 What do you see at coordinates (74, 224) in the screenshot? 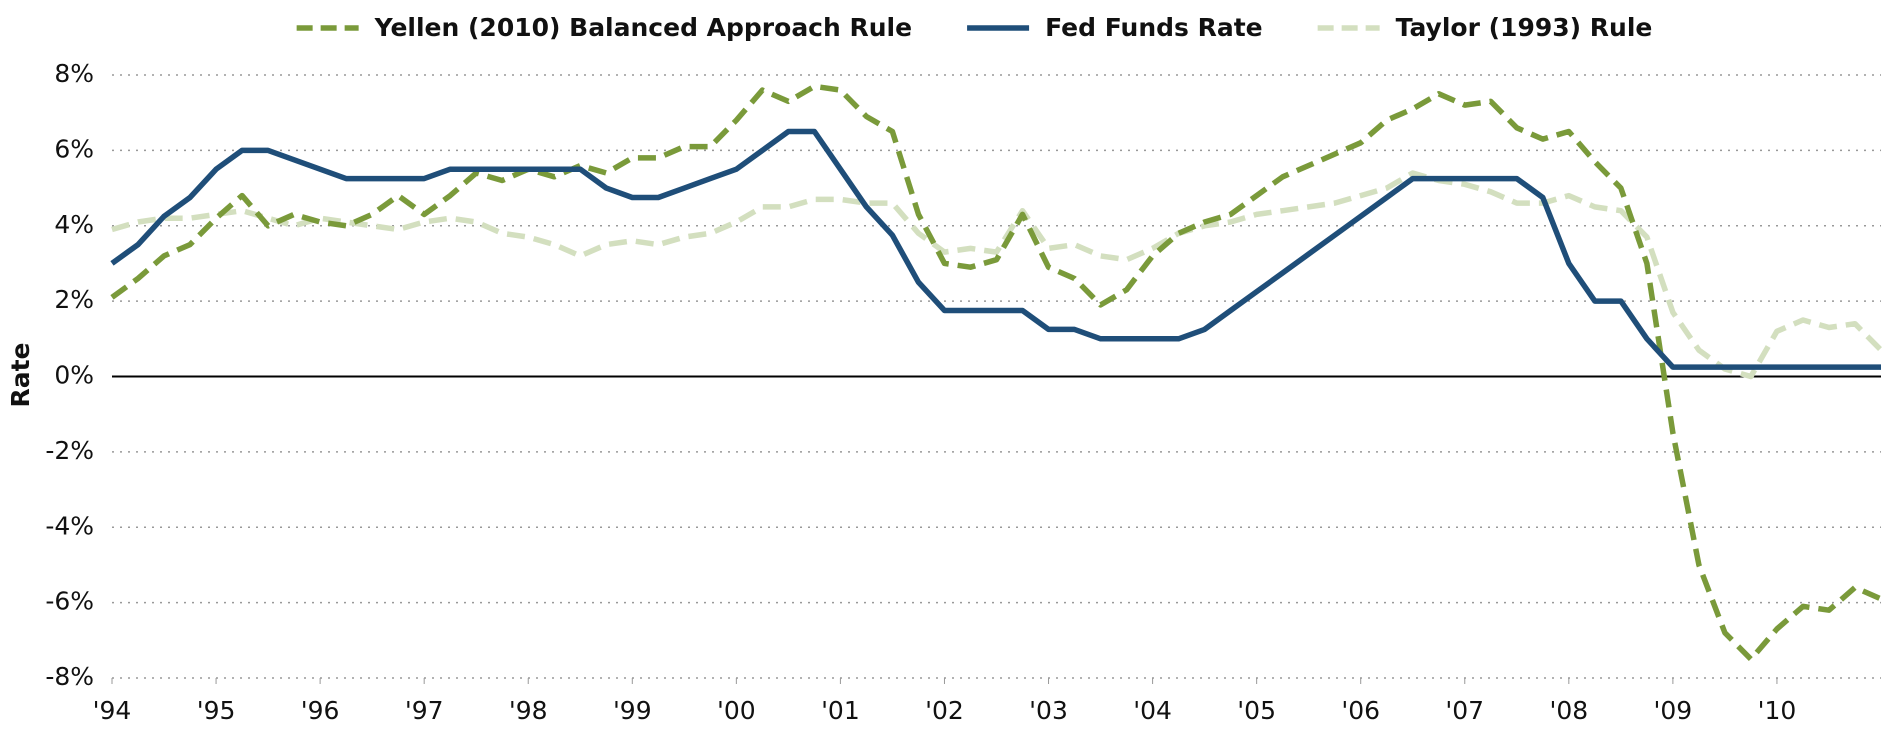
I see `y-tick-label: 4%` at bounding box center [74, 224].